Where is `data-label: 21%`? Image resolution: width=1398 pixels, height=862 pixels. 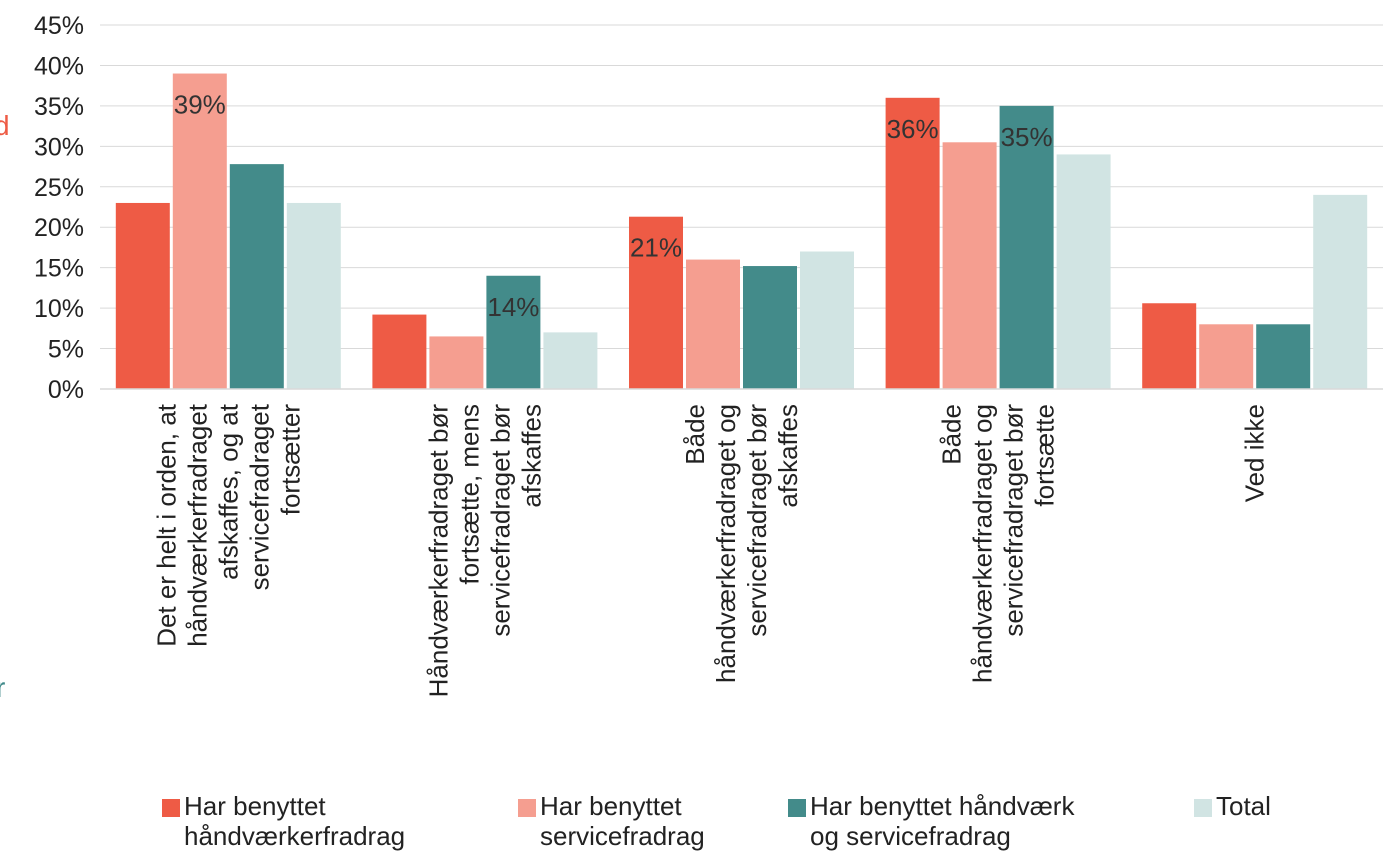
data-label: 21% is located at coordinates (656, 248).